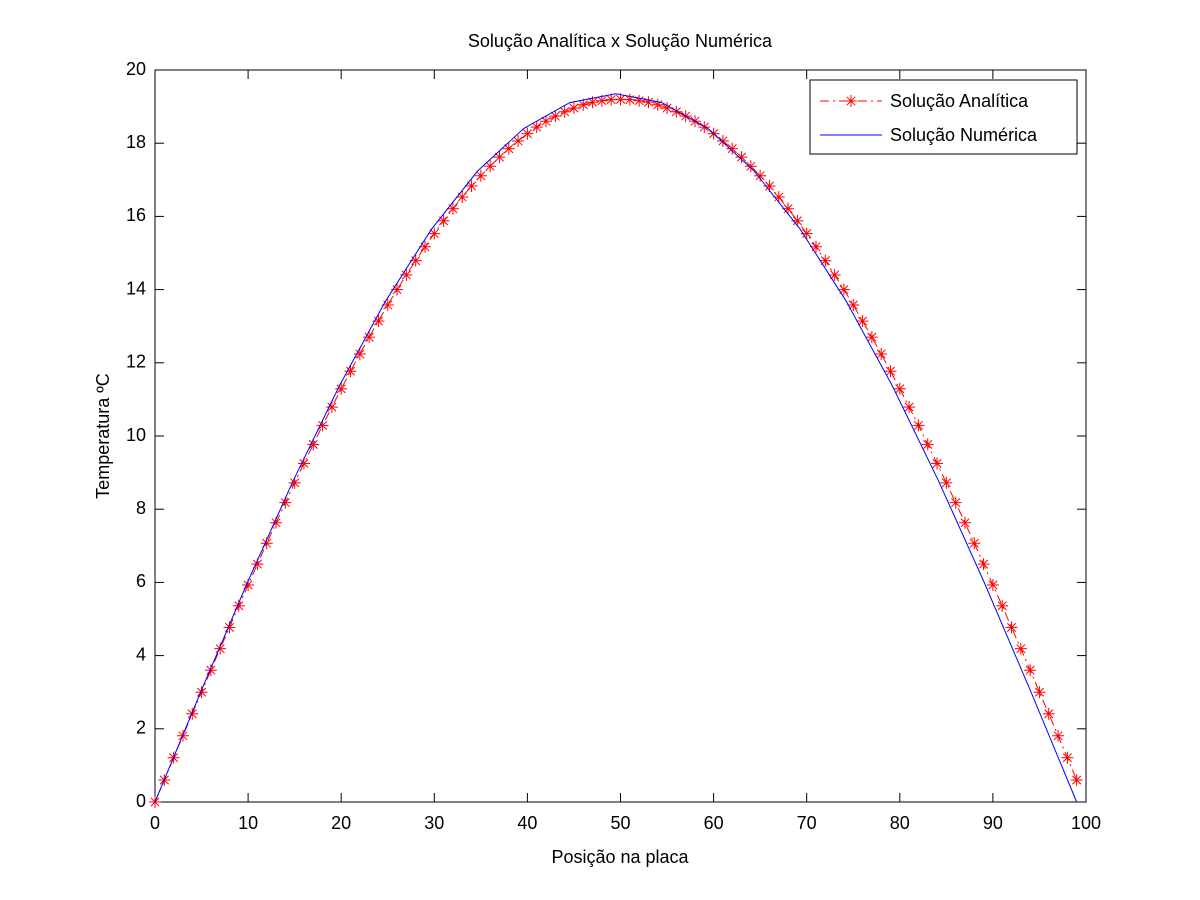 This screenshot has width=1200, height=900. I want to click on y-tick-label: 2, so click(141, 728).